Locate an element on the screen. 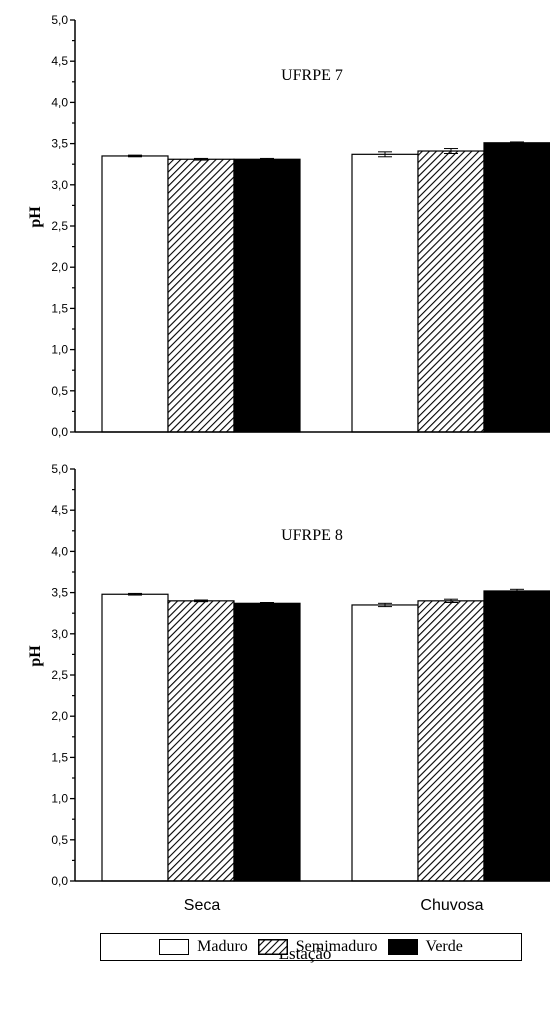  legend-swatch-verde is located at coordinates (402, 947).